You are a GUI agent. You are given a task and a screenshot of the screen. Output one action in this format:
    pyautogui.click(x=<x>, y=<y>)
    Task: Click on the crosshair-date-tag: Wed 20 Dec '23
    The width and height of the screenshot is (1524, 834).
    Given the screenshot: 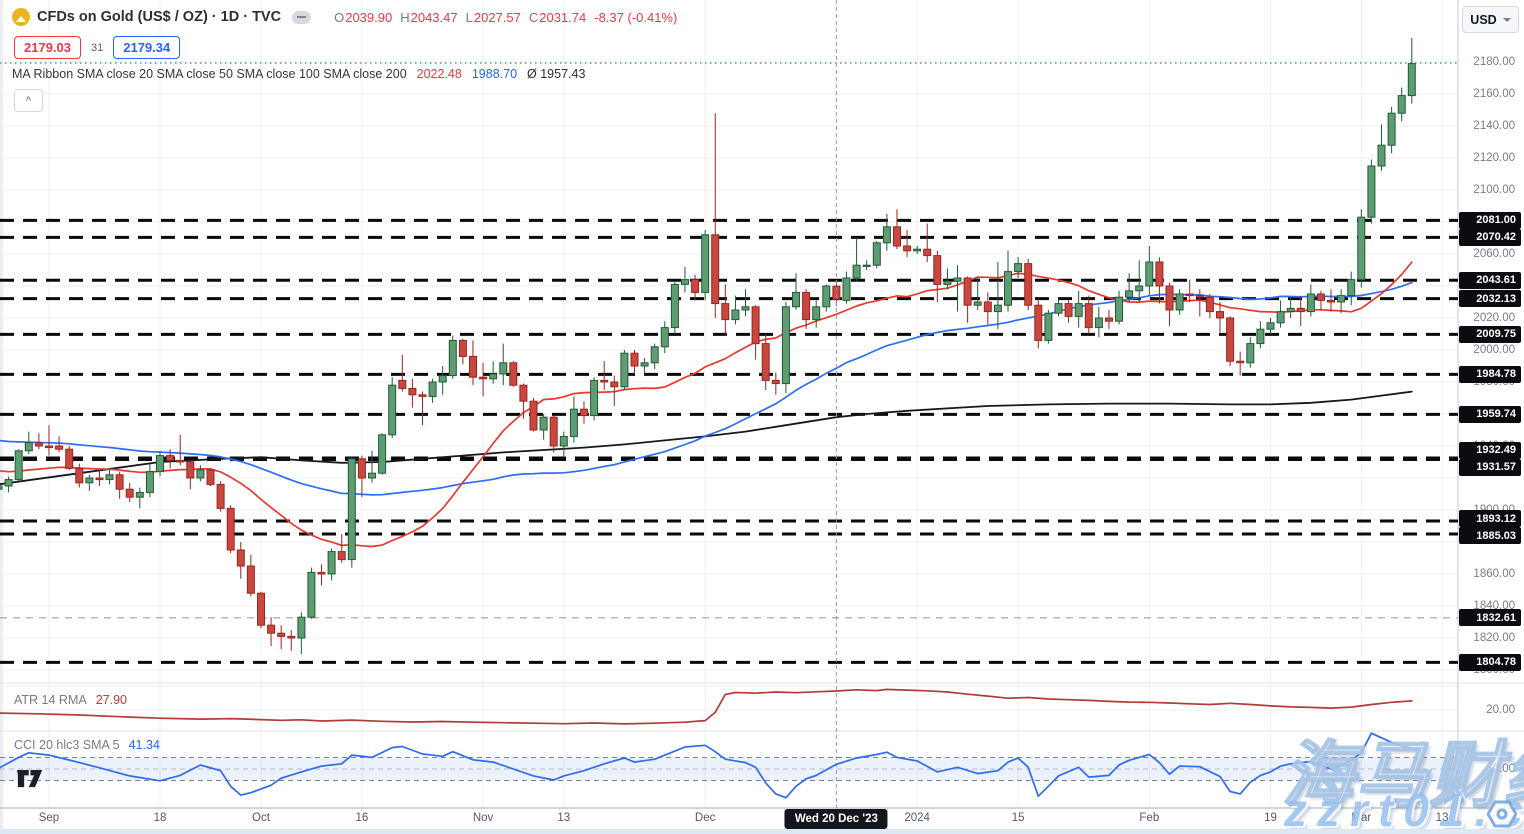 What is the action you would take?
    pyautogui.click(x=836, y=819)
    